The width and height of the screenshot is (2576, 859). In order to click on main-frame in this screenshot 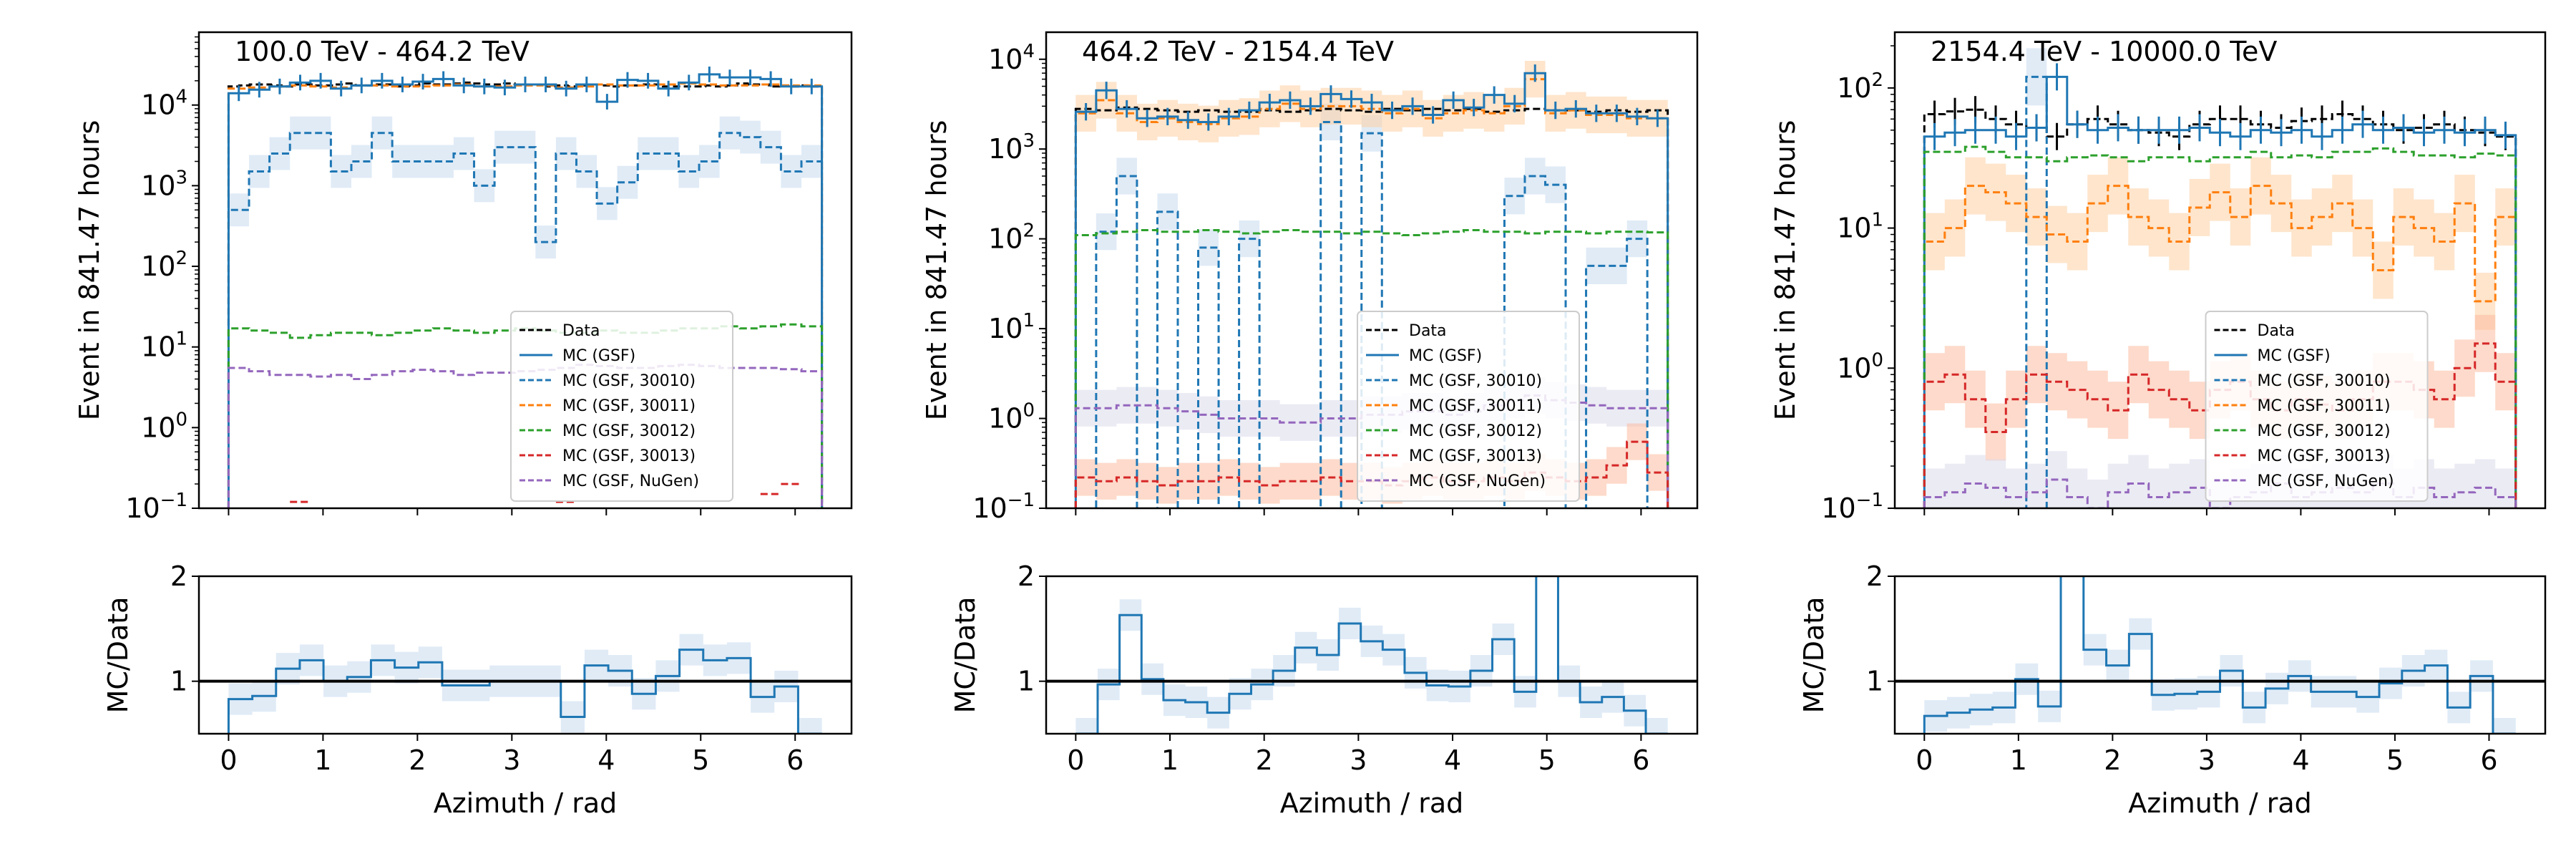, I will do `click(1372, 270)`.